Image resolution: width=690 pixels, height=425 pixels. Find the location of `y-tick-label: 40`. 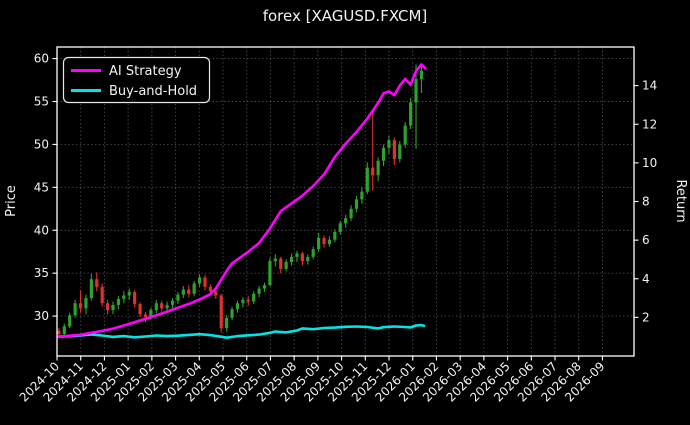

y-tick-label: 40 is located at coordinates (41, 230).